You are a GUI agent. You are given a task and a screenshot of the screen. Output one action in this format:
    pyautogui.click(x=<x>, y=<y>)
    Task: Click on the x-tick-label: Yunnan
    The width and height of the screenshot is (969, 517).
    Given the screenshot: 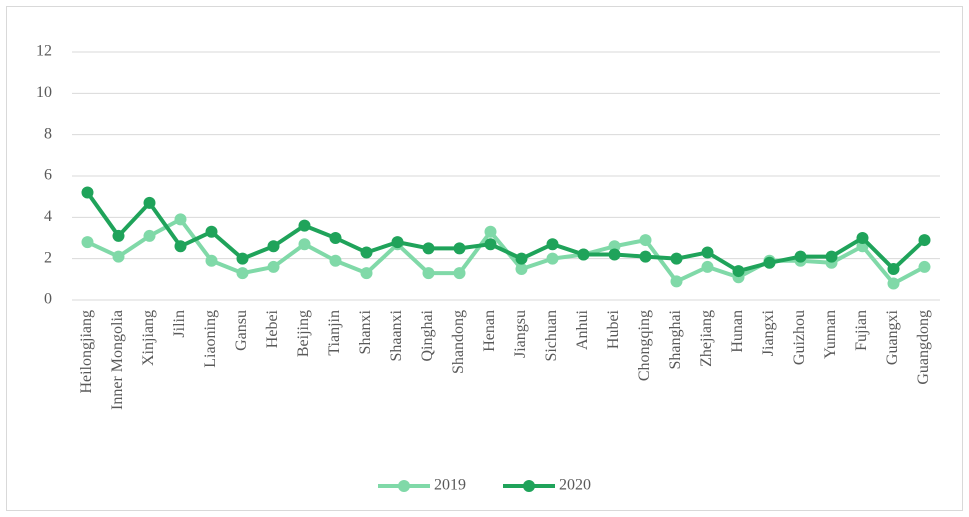 What is the action you would take?
    pyautogui.click(x=830, y=334)
    